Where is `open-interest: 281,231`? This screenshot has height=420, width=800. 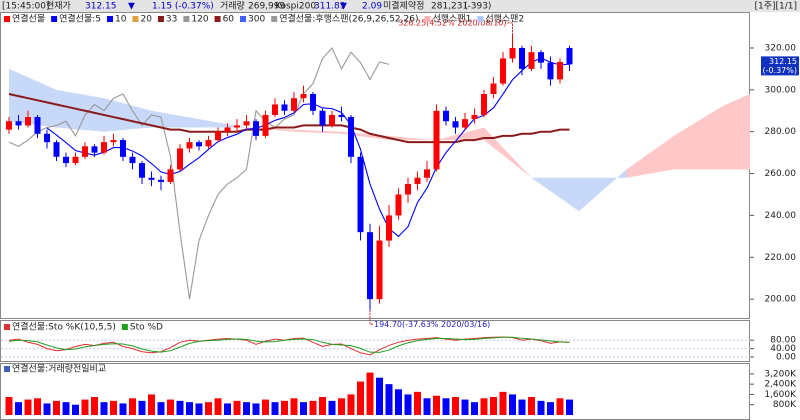 open-interest: 281,231 is located at coordinates (449, 7).